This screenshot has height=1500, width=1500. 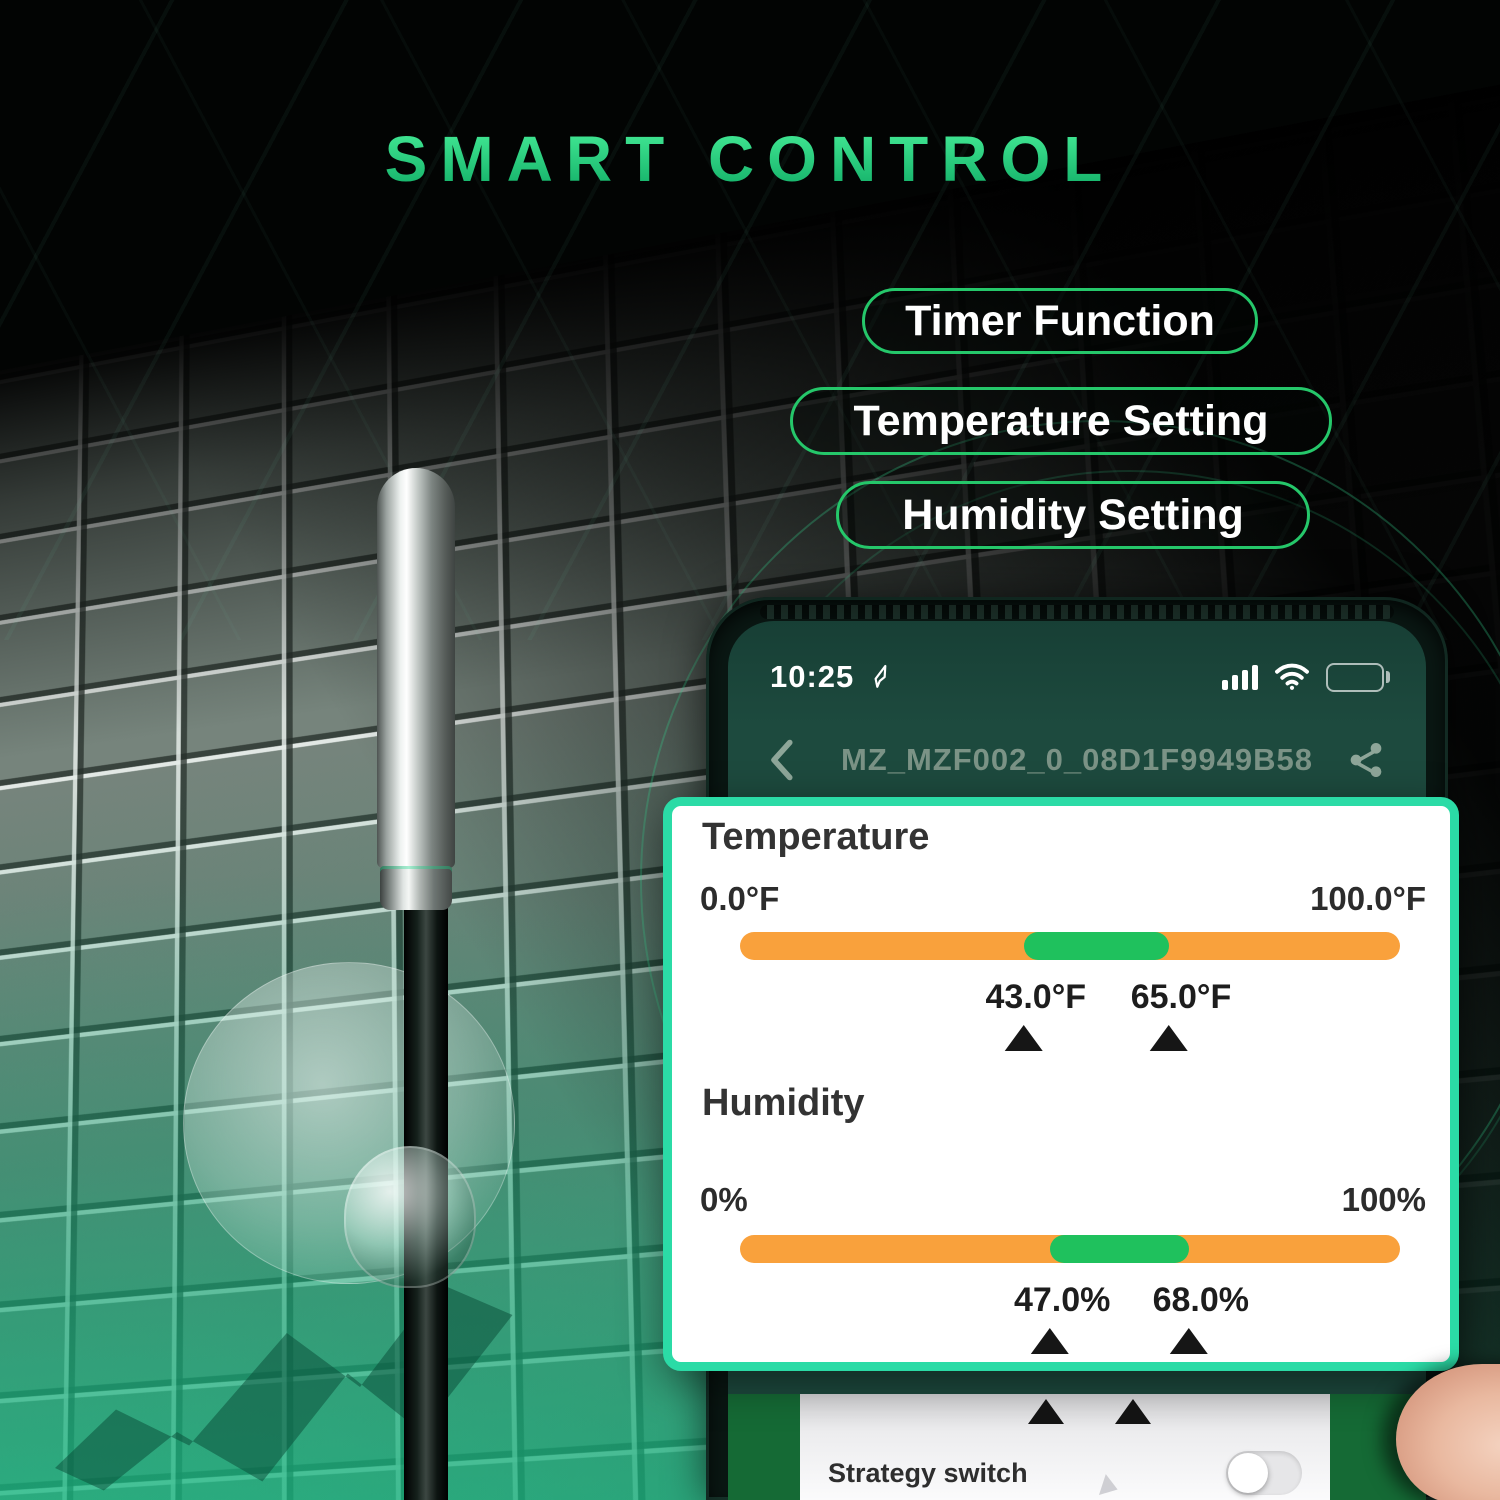 What do you see at coordinates (1096, 946) in the screenshot?
I see `temperature-slider-range` at bounding box center [1096, 946].